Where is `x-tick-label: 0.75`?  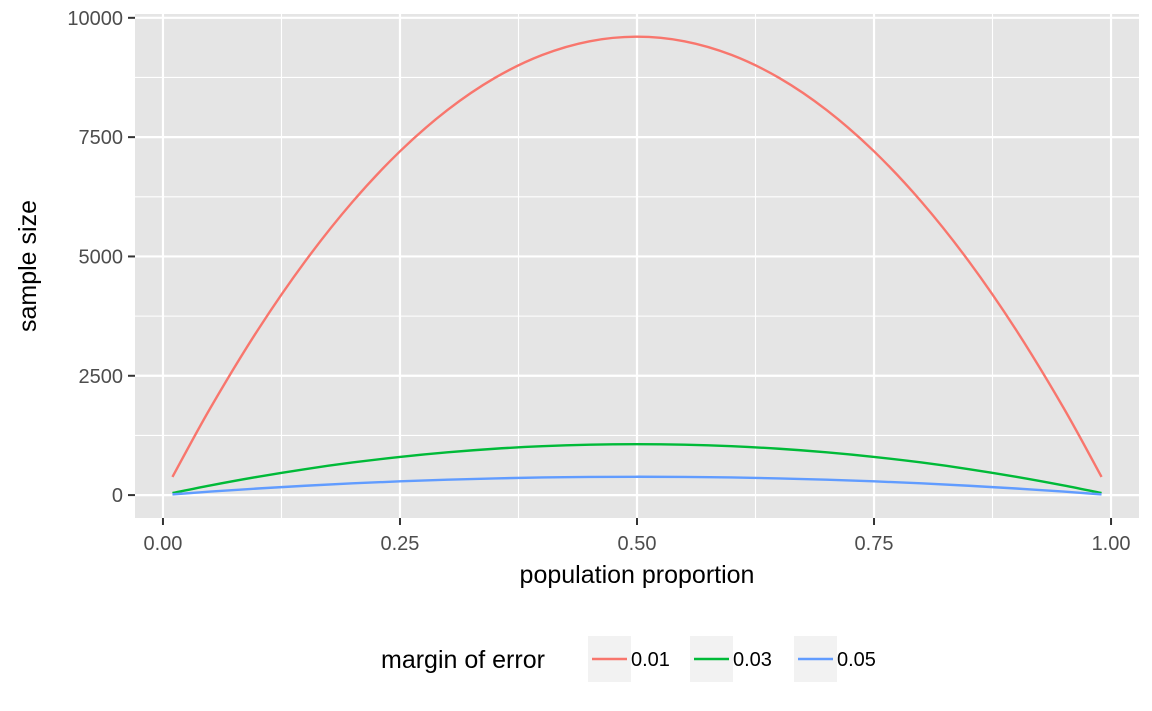 x-tick-label: 0.75 is located at coordinates (874, 544).